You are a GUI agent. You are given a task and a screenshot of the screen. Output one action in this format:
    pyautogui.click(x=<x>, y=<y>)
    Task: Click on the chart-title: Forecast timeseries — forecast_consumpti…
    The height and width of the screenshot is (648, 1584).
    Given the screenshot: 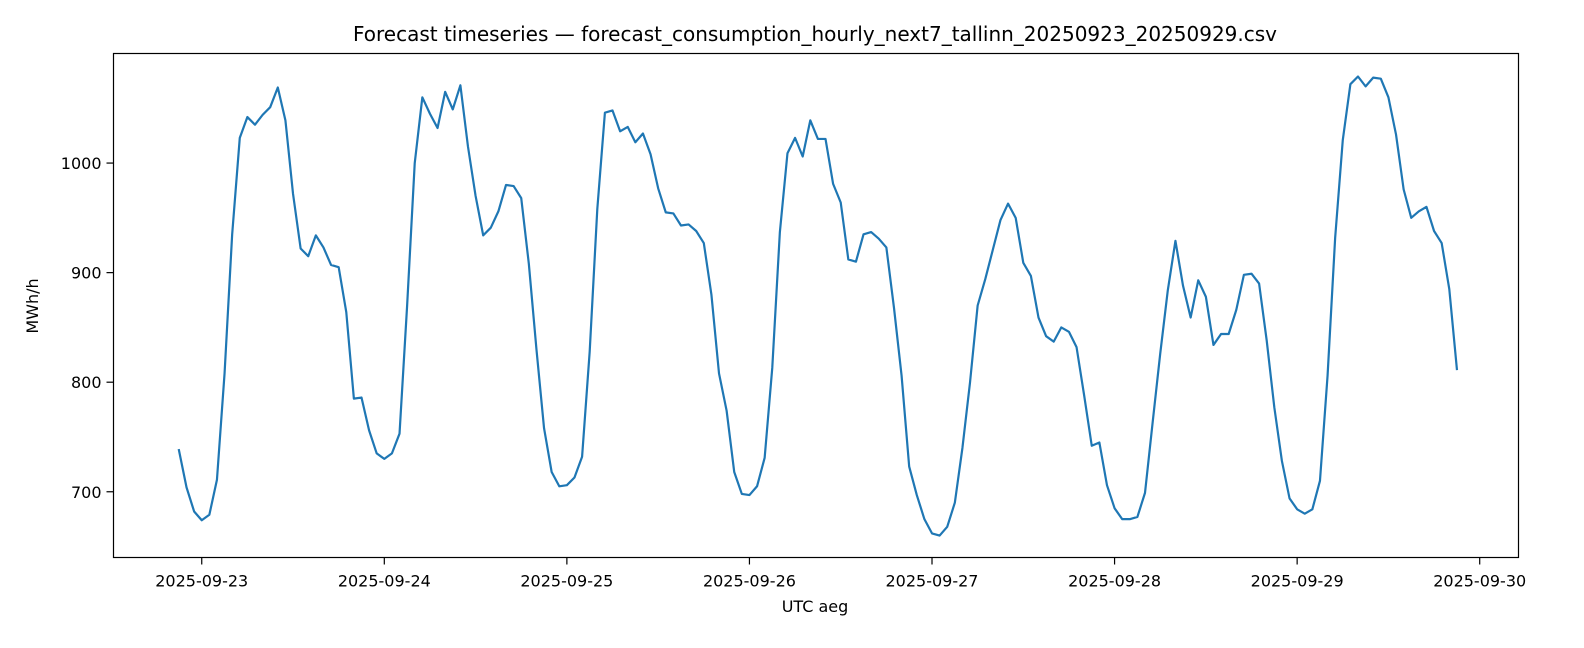 What is the action you would take?
    pyautogui.click(x=815, y=34)
    